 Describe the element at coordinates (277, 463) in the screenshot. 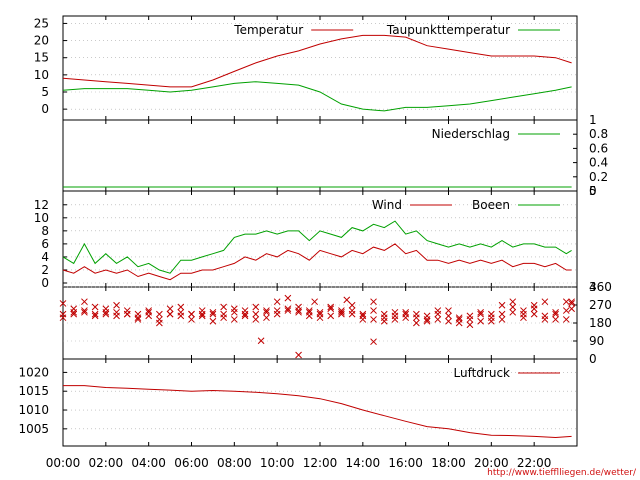

I see `x-tick-label: 10:00` at that location.